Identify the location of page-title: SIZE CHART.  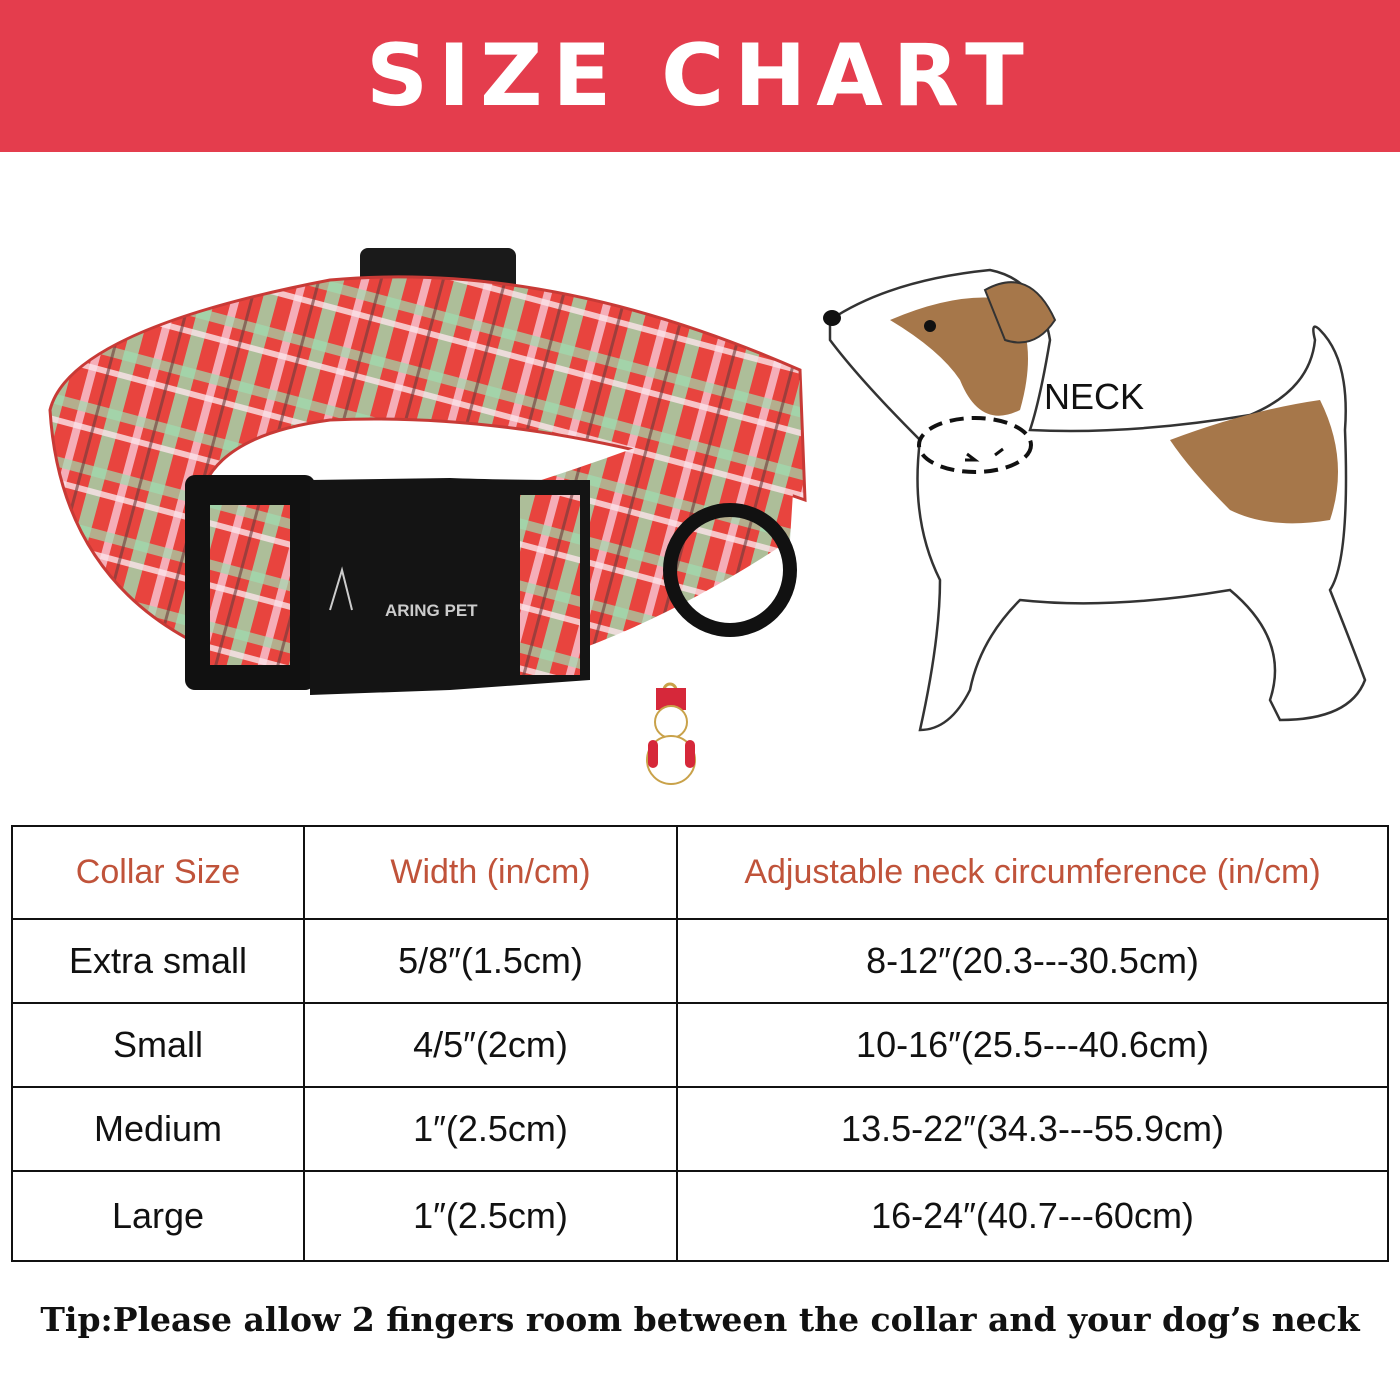
(700, 76).